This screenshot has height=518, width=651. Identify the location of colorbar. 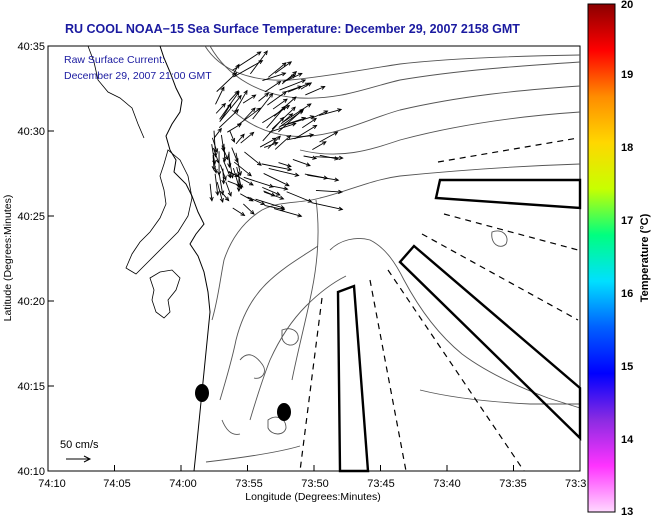
(601, 258).